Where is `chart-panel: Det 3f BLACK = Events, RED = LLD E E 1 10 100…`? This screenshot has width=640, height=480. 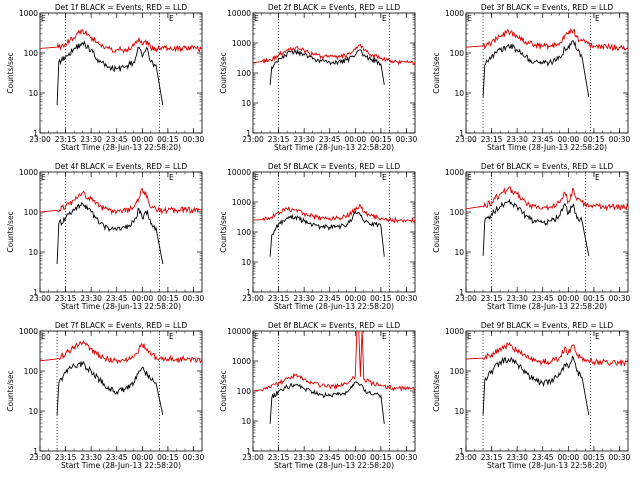
chart-panel: Det 3f BLACK = Events, RED = LLD E E 1 10 100… is located at coordinates (531, 77).